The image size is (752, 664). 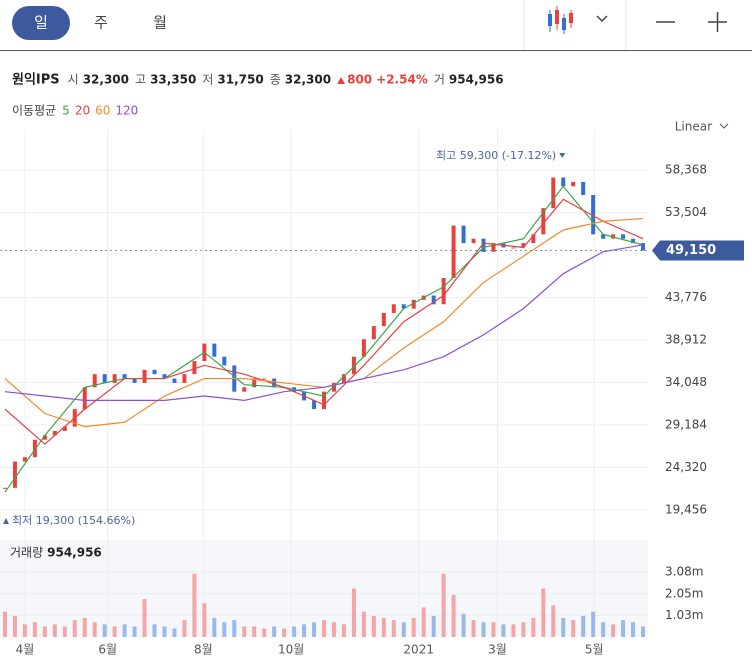 I want to click on volume-value: 954,956, so click(x=74, y=553).